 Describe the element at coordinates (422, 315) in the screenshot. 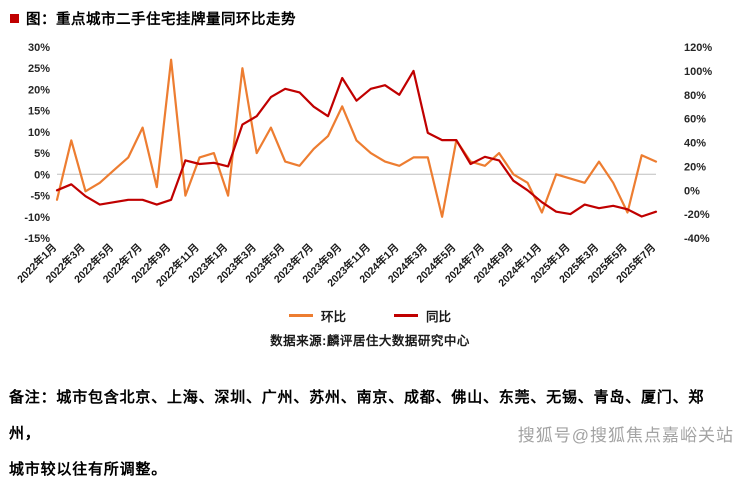

I see `legend-item-yoy: 同比` at that location.